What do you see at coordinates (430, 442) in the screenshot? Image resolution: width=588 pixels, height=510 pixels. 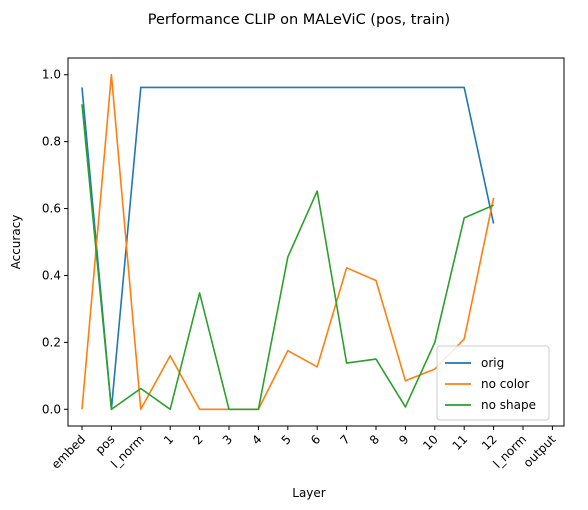 I see `x-tick-label: 10` at bounding box center [430, 442].